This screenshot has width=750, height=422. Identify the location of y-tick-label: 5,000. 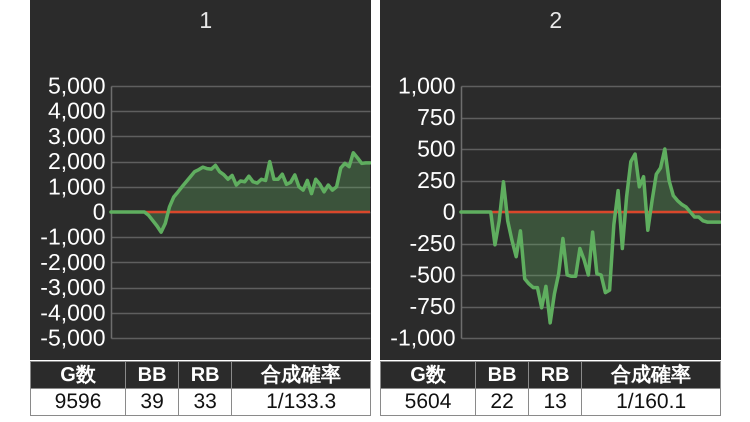
(77, 85).